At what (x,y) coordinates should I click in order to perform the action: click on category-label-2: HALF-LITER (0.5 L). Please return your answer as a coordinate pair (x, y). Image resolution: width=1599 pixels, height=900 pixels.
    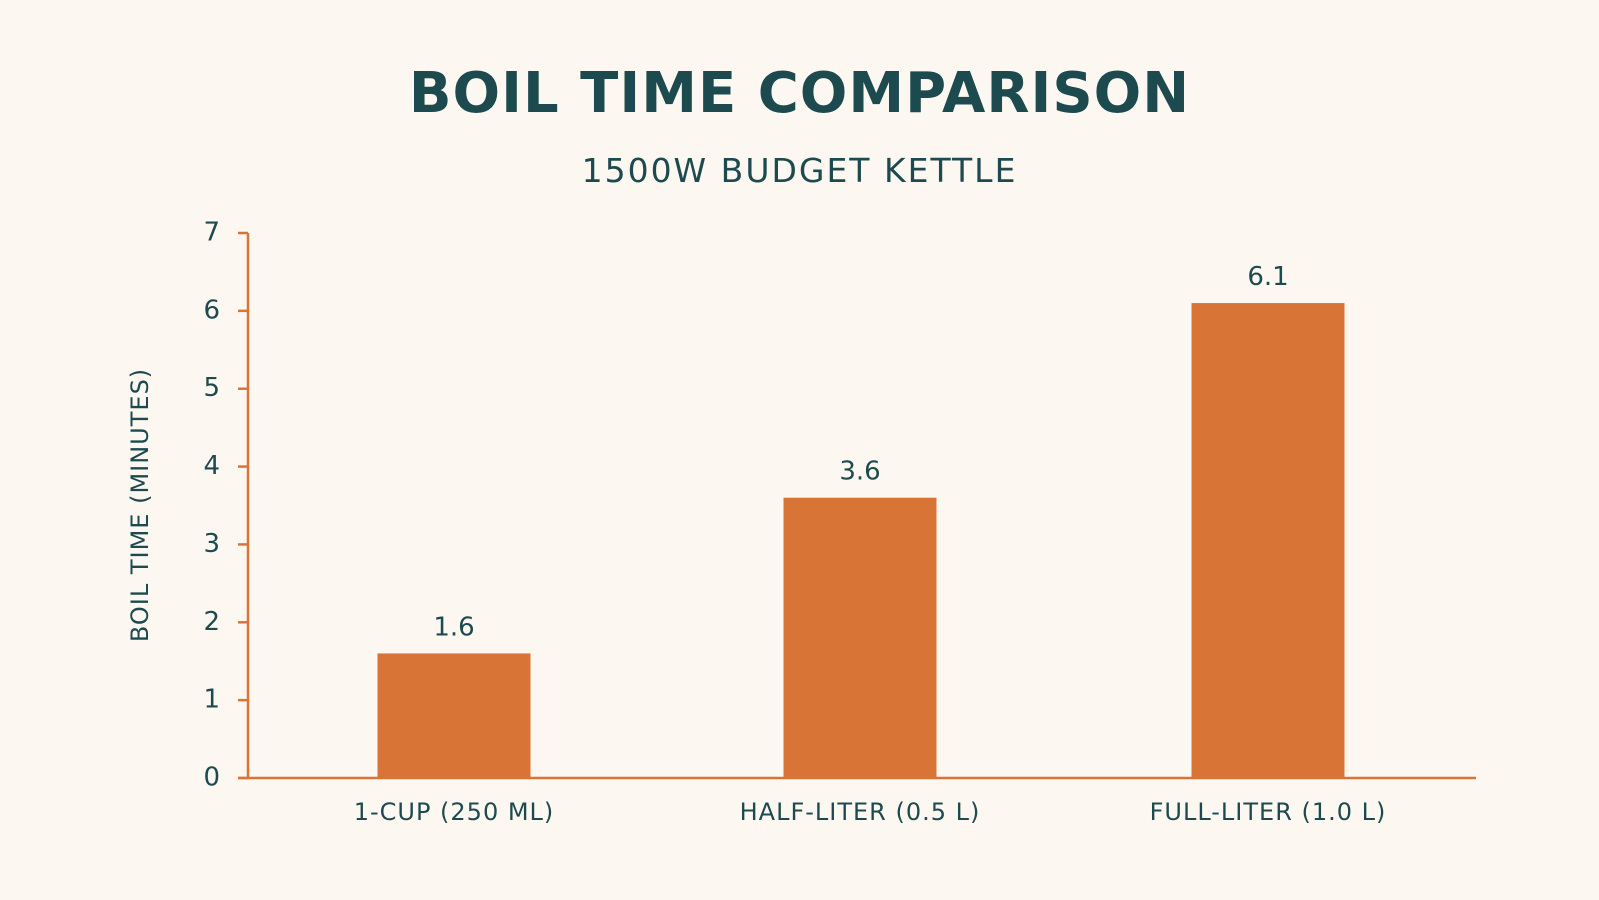
    Looking at the image, I should click on (860, 812).